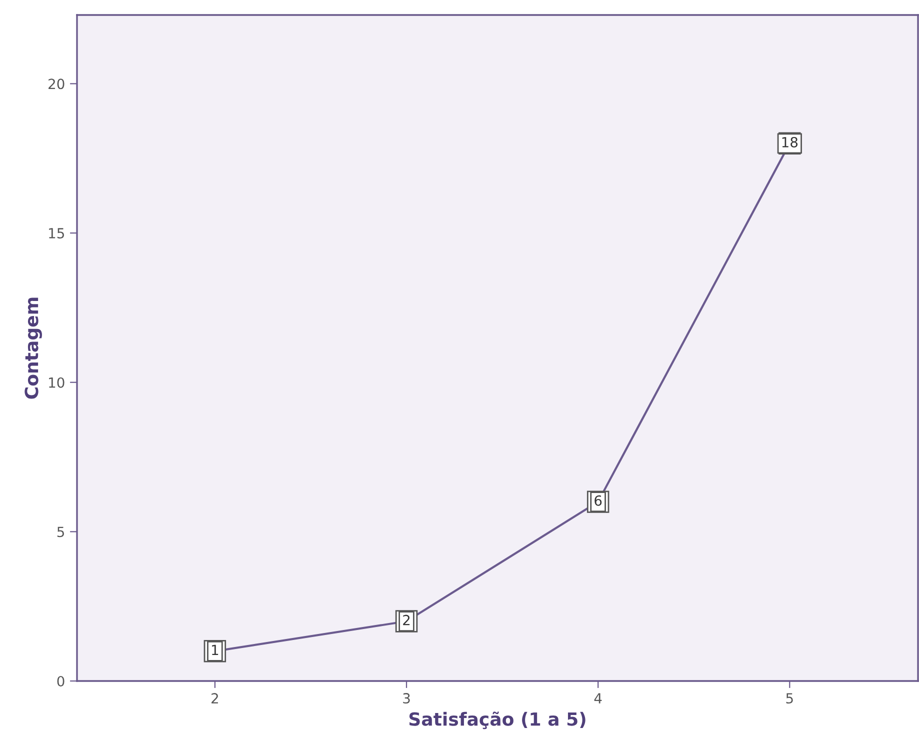 This screenshot has width=919, height=753. Describe the element at coordinates (406, 698) in the screenshot. I see `x-tick-label: 3` at that location.